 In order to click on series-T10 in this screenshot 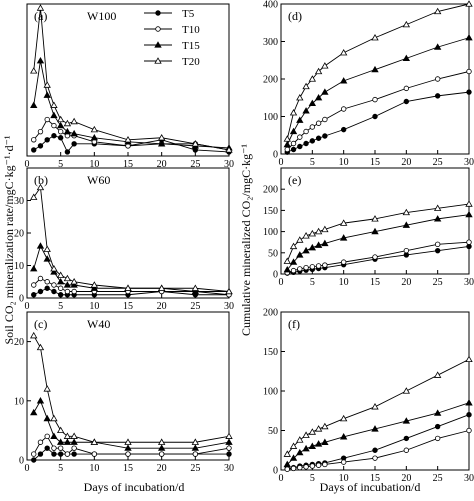, I will do `click(131, 134)`.